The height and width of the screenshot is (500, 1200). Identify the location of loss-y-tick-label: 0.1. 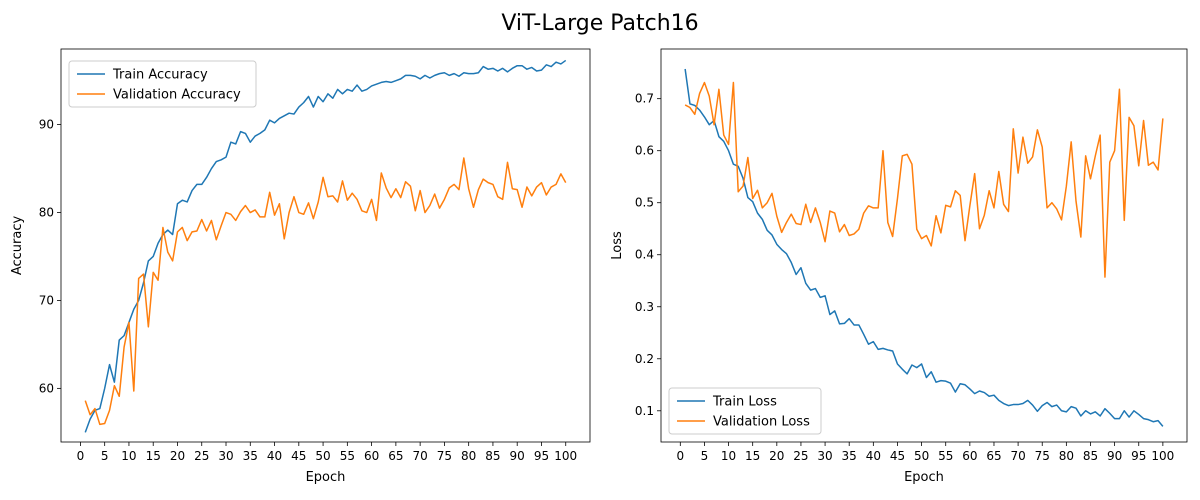
(644, 411).